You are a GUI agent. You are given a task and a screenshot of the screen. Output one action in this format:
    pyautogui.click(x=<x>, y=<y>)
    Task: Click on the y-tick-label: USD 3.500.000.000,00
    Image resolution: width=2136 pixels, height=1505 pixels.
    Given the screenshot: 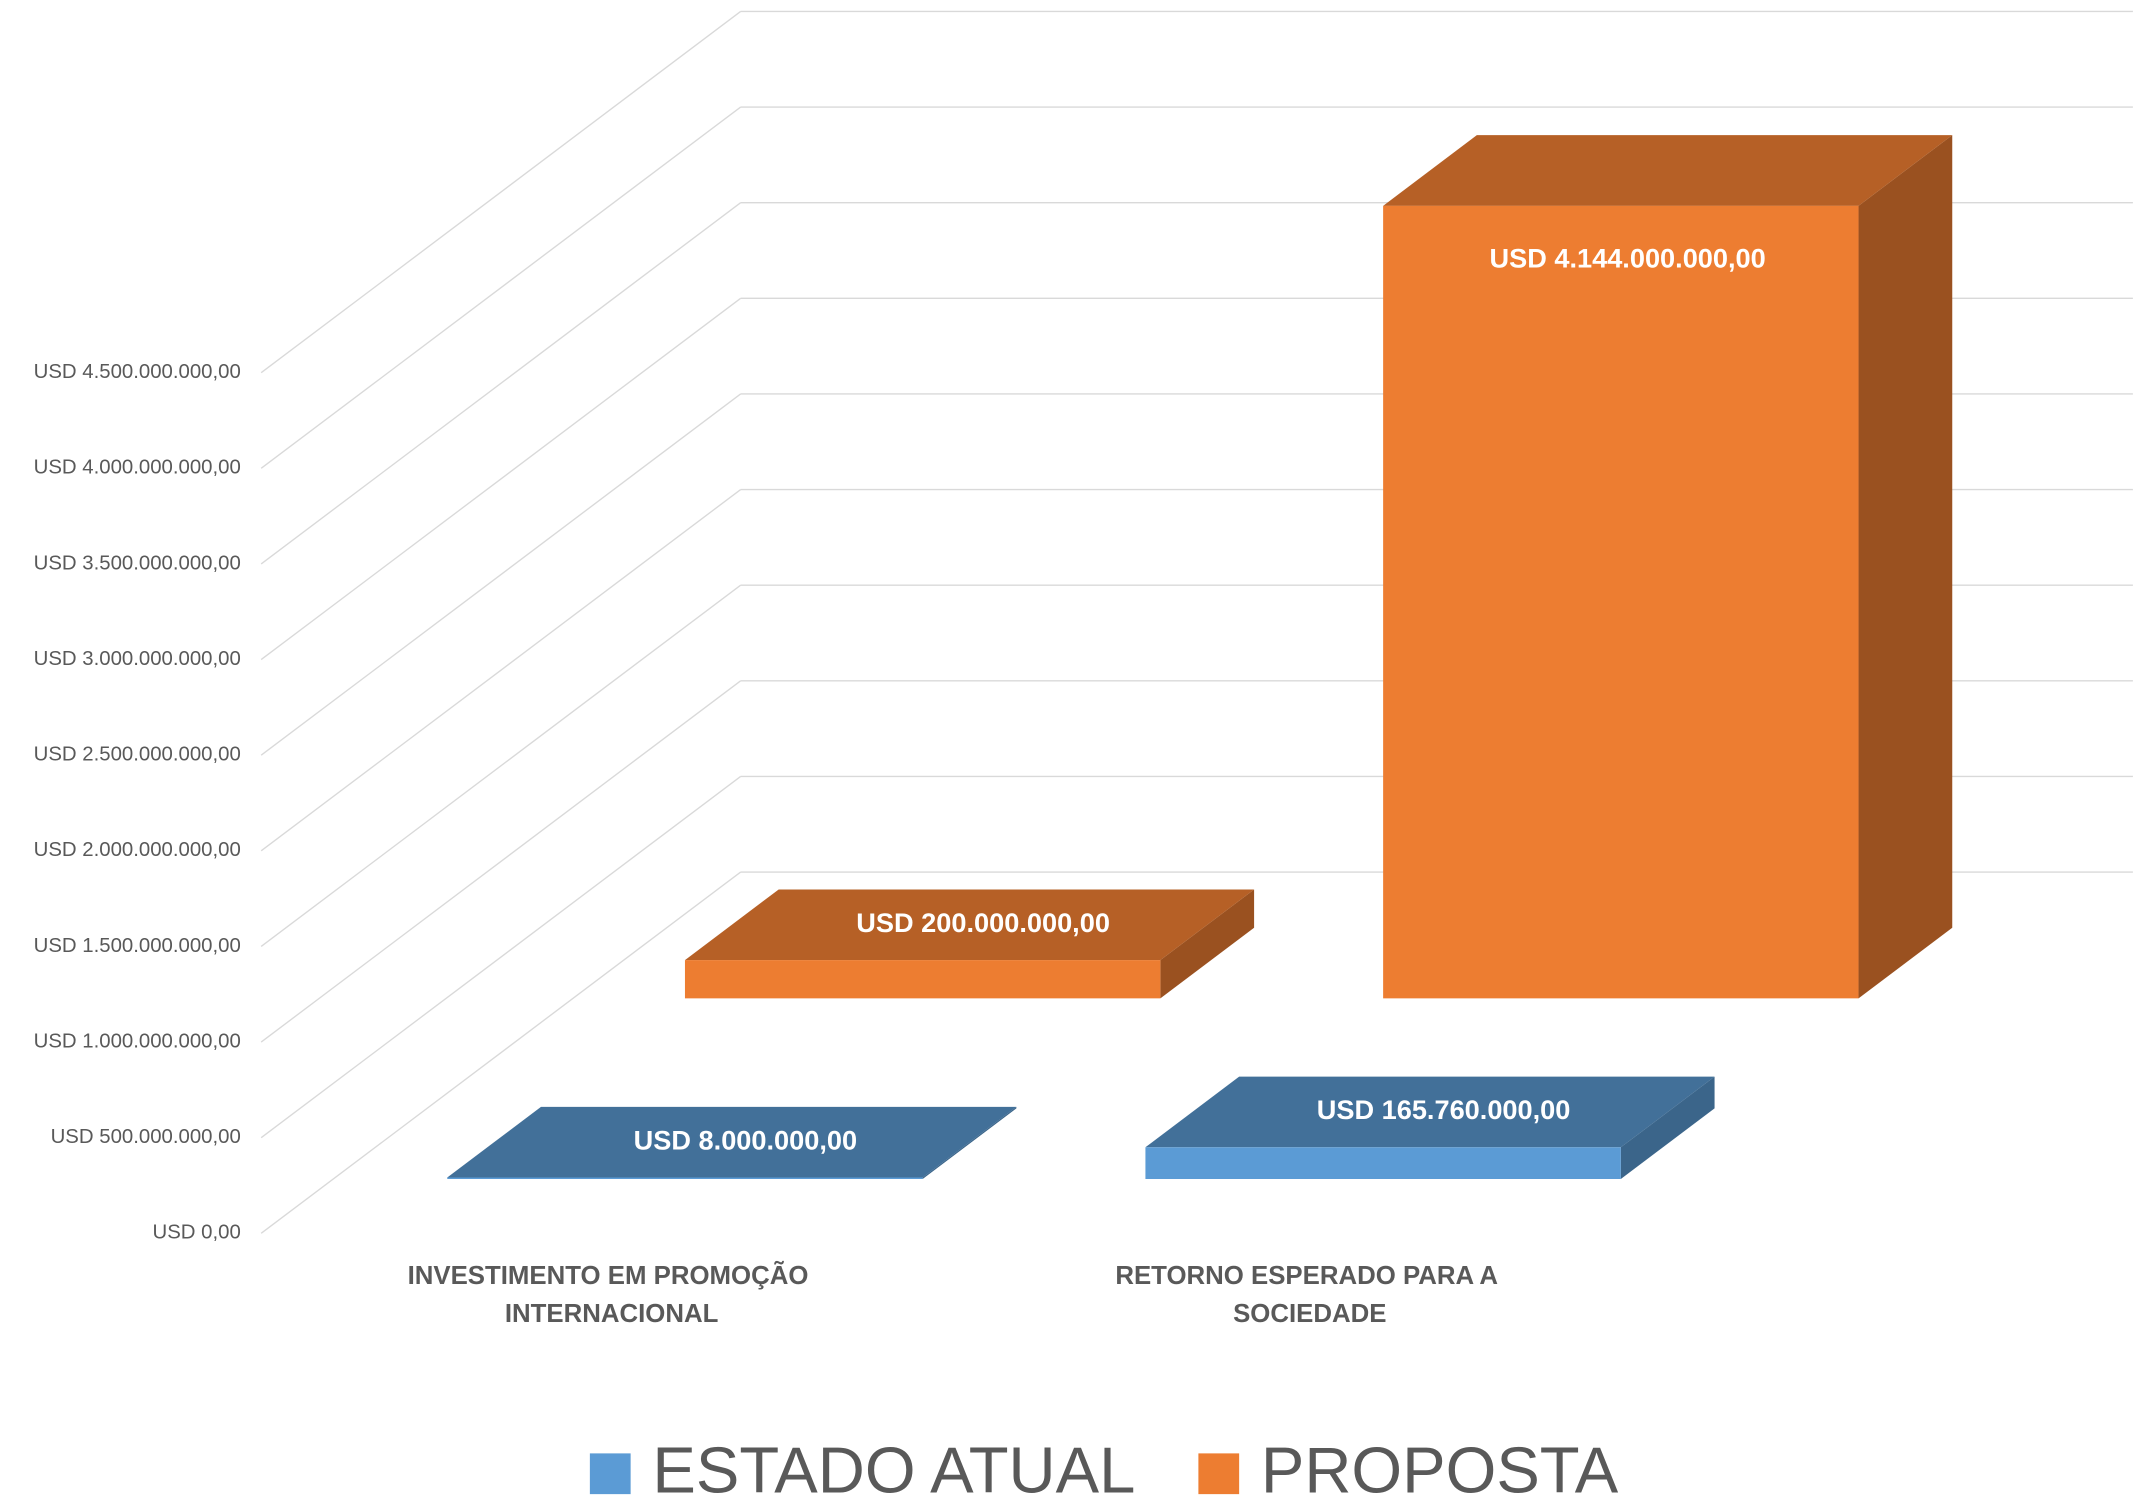 What is the action you would take?
    pyautogui.click(x=137, y=563)
    